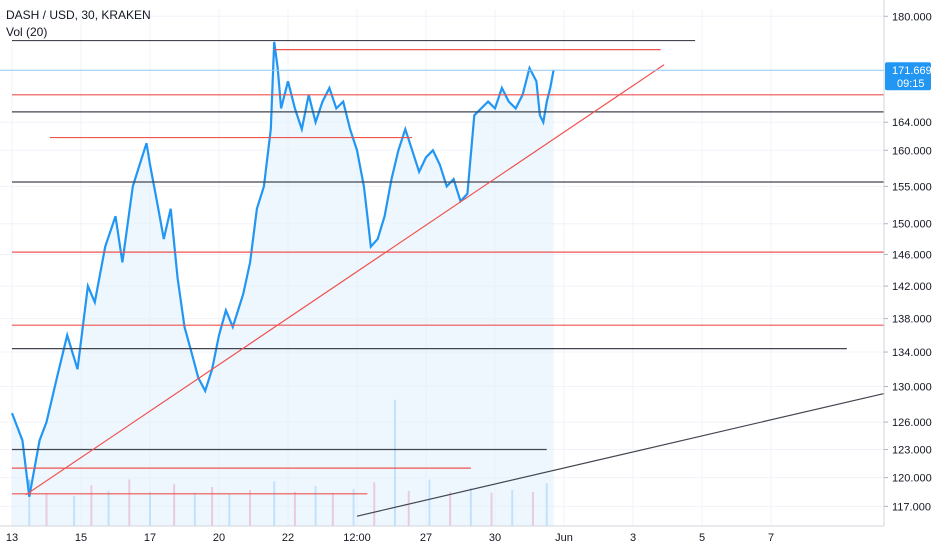 This screenshot has width=932, height=550. What do you see at coordinates (78, 15) in the screenshot?
I see `symbol-legend: DASH / USD, 30, KRAKEN` at bounding box center [78, 15].